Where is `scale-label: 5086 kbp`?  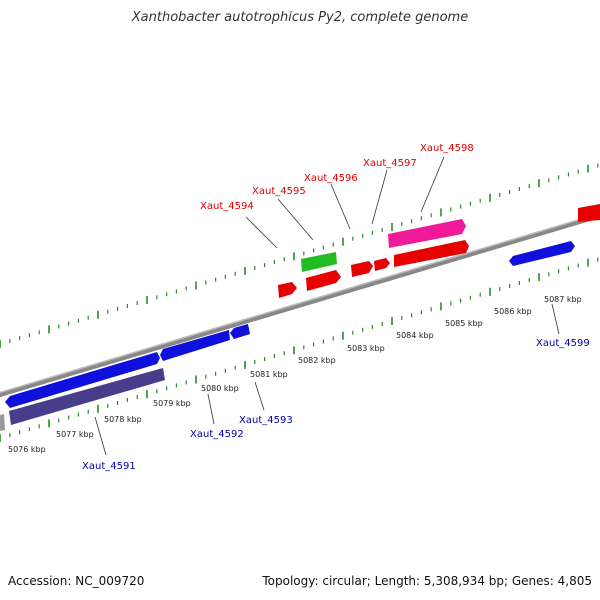
scale-label: 5086 kbp is located at coordinates (513, 311).